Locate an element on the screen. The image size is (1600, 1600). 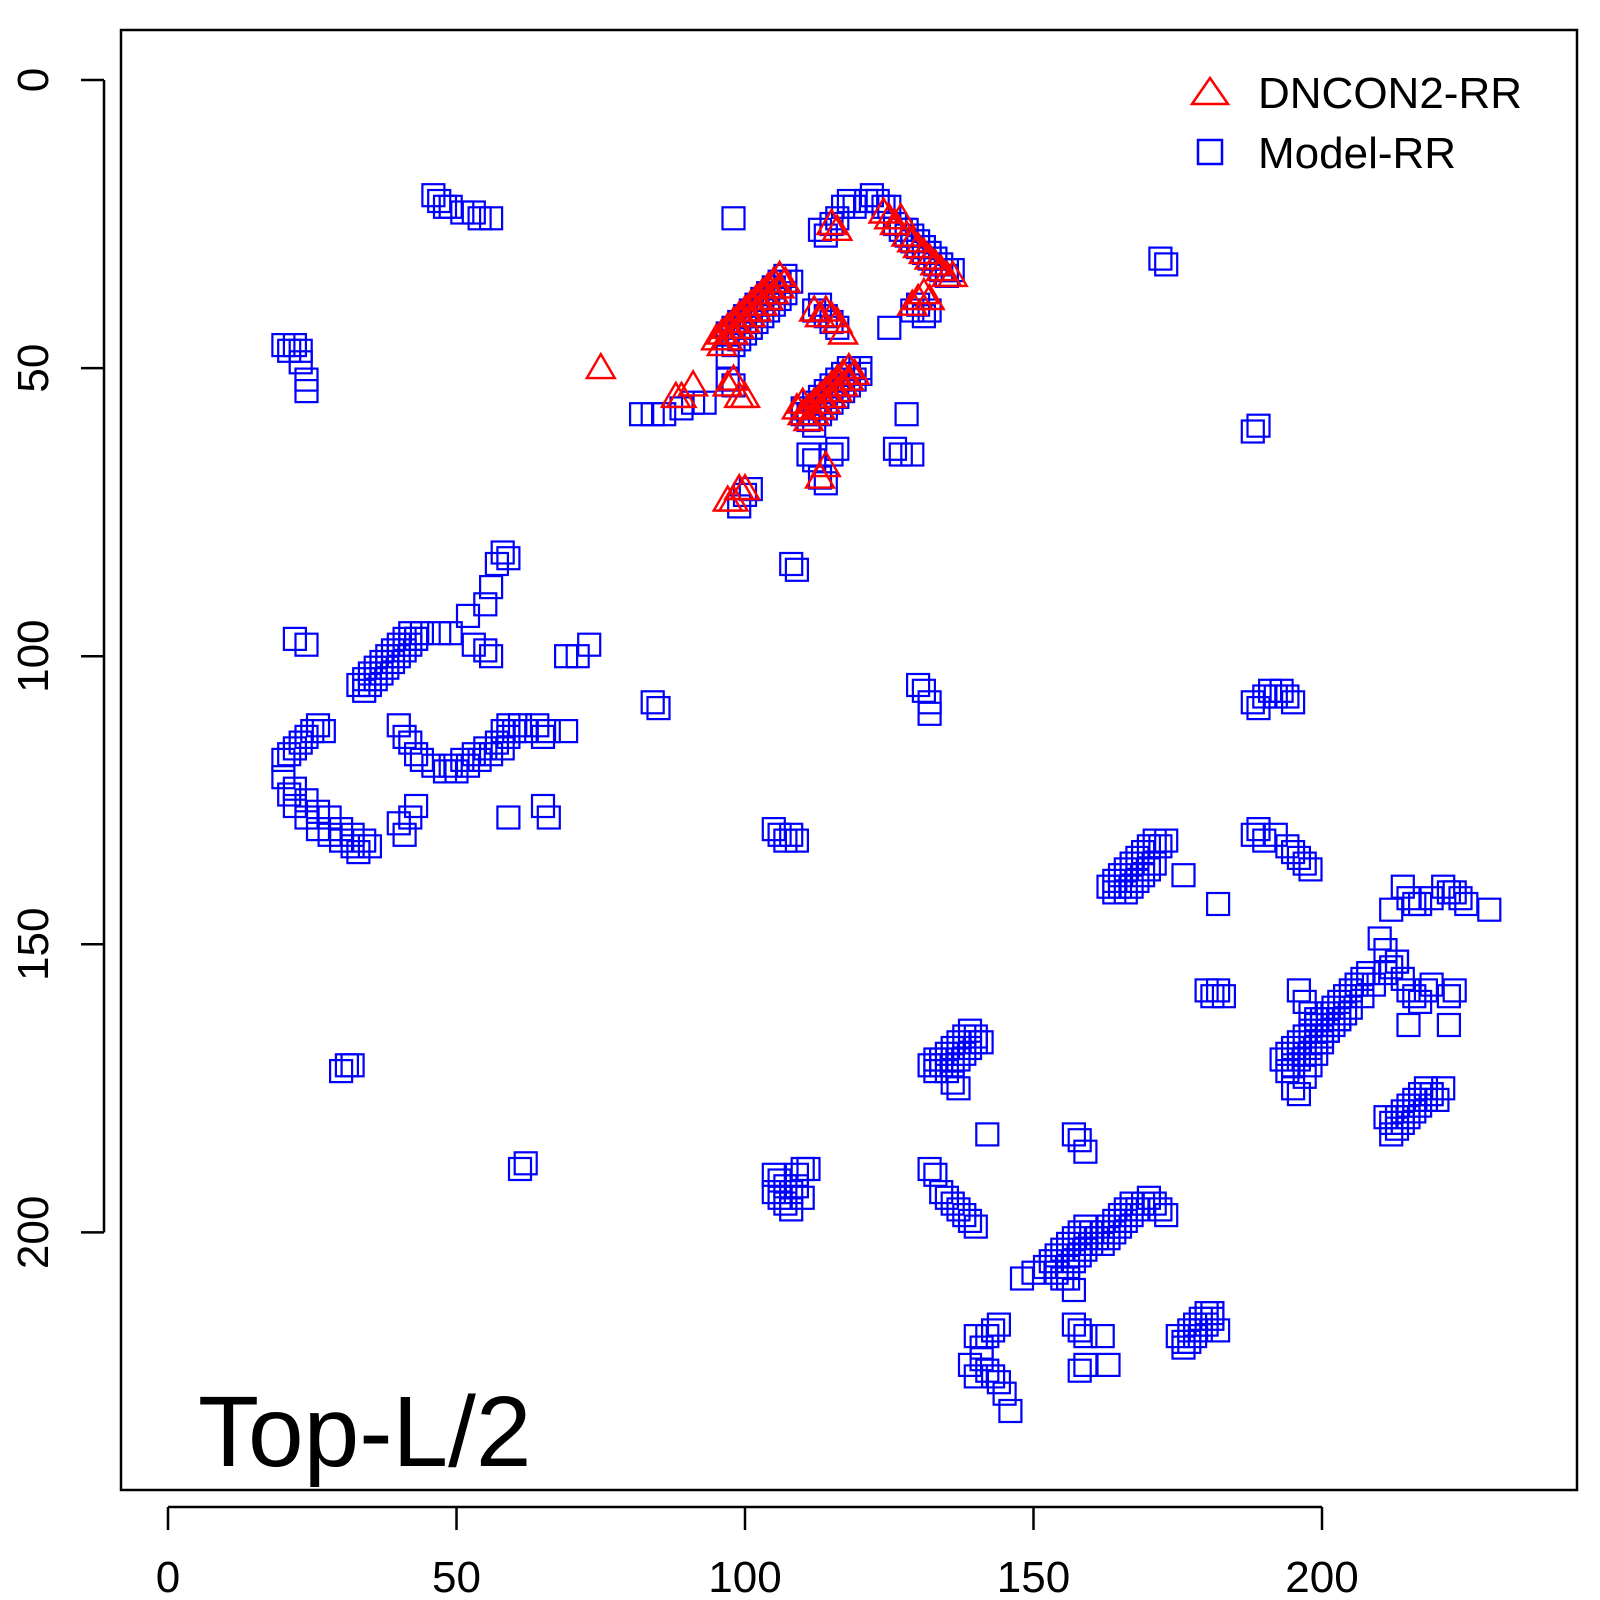
legend-label-model-rr: Model-RR is located at coordinates (1357, 153).